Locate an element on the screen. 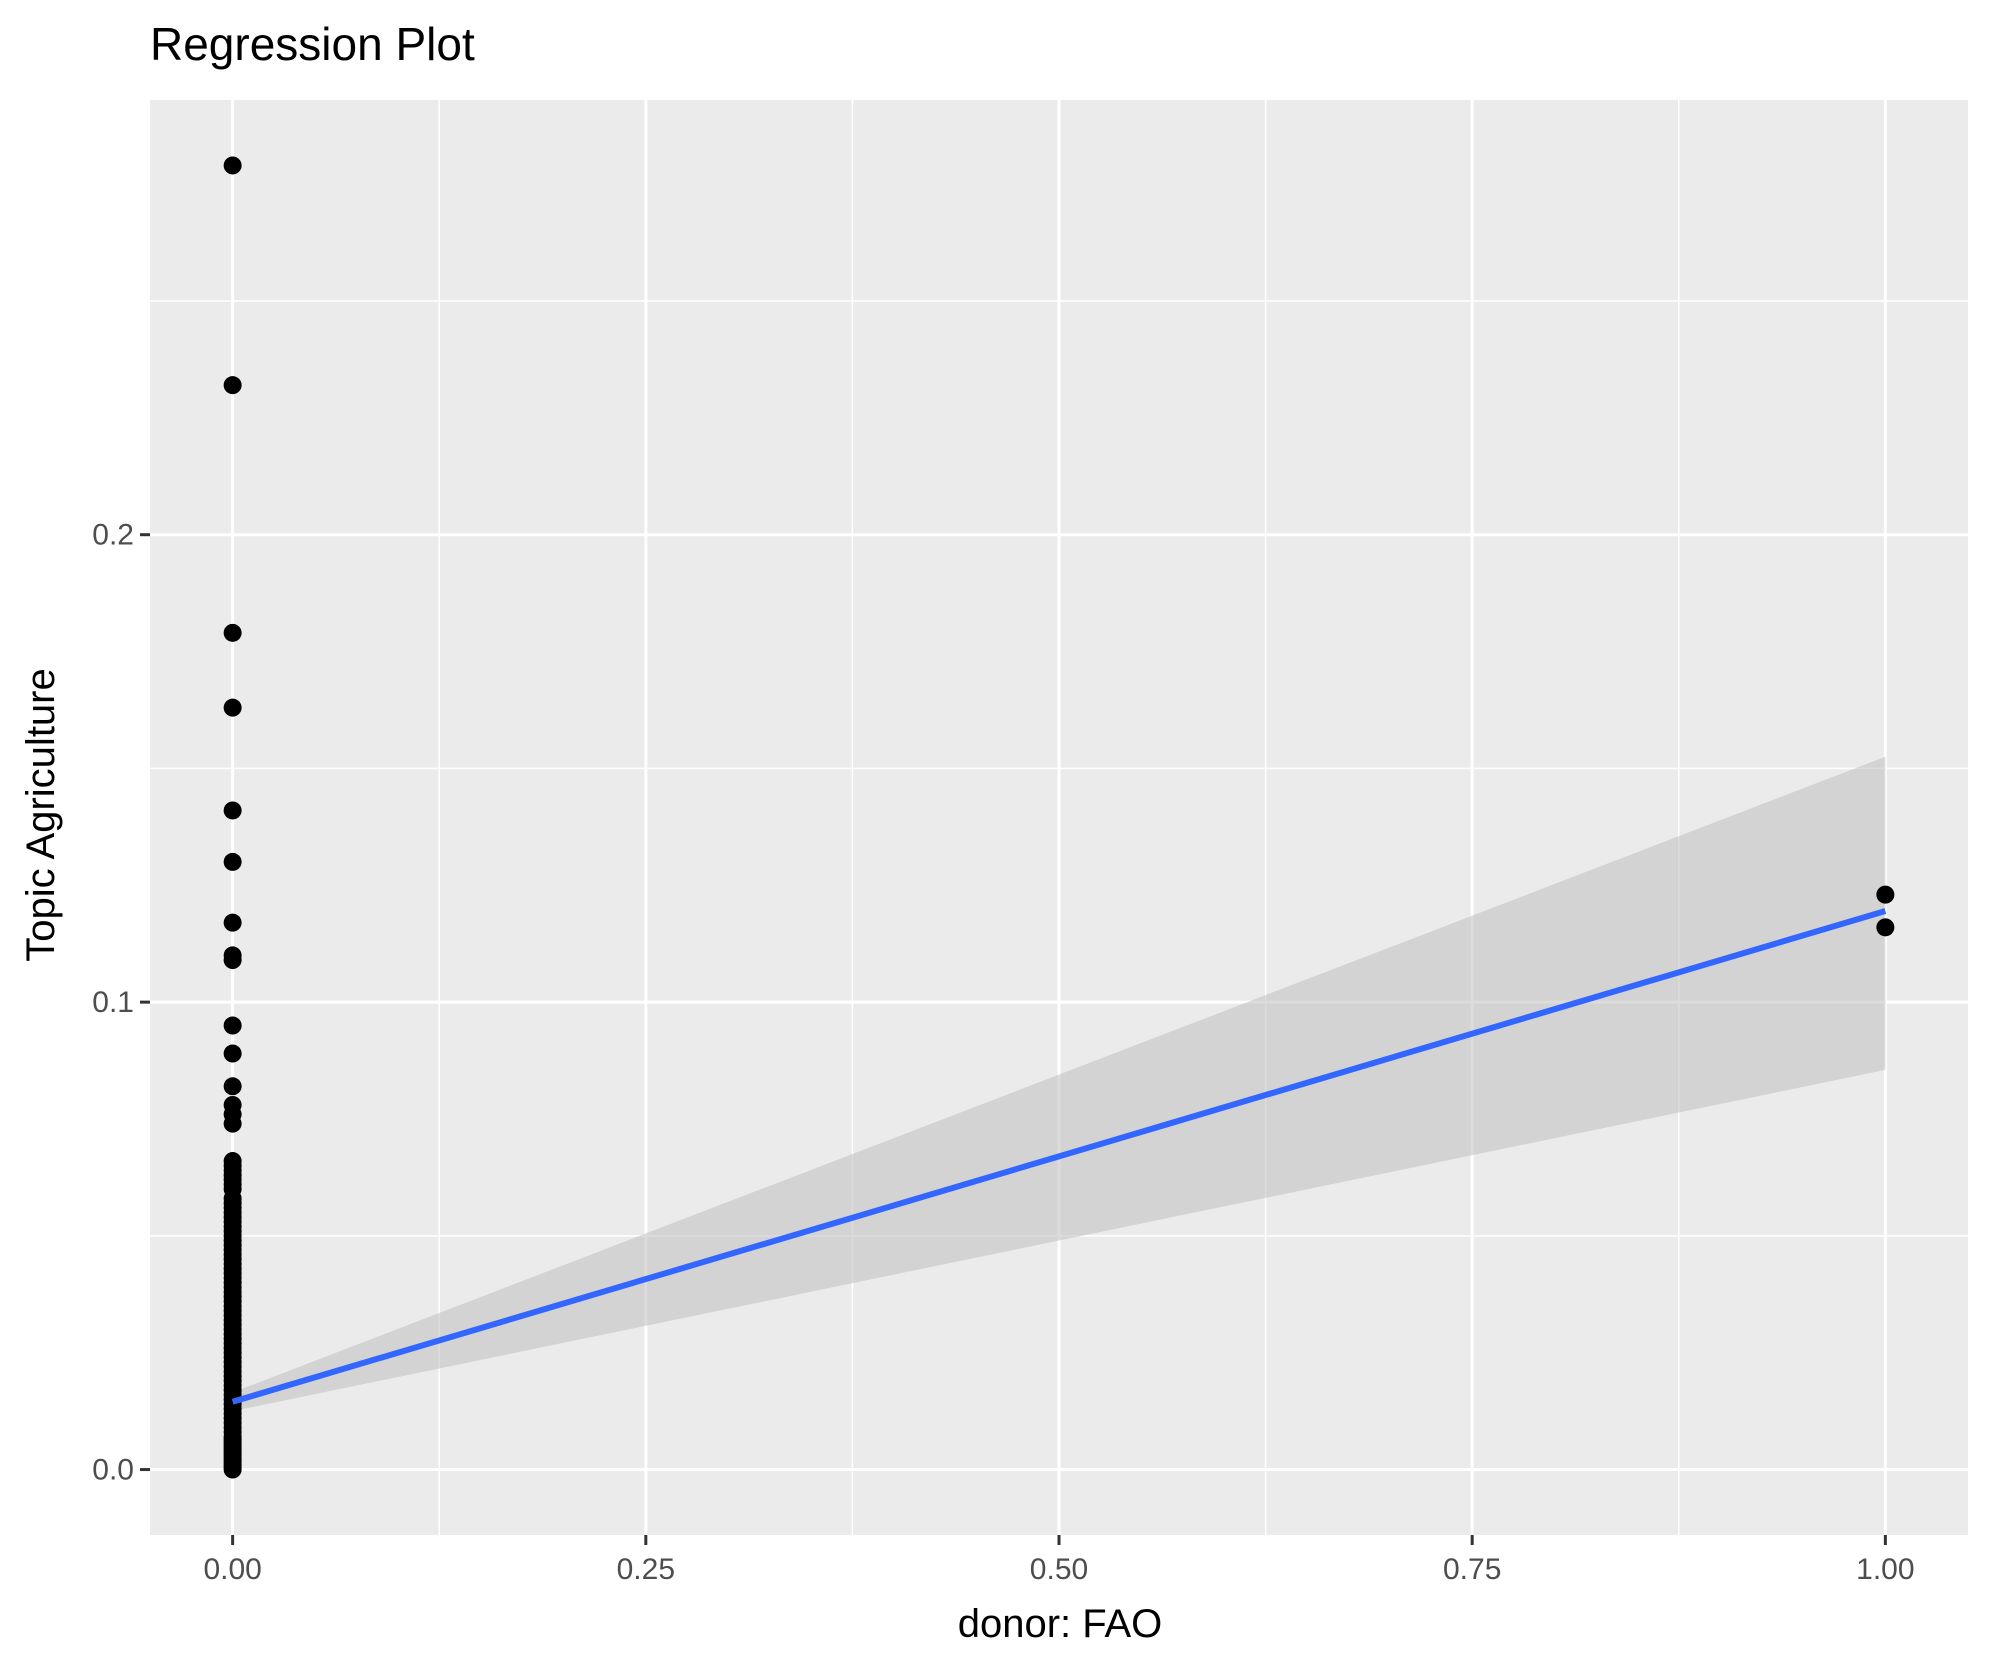 The width and height of the screenshot is (1990, 1665). x-axis-ticks: 0.00 0.25 0.50 0.75 1.00 is located at coordinates (1059, 1560).